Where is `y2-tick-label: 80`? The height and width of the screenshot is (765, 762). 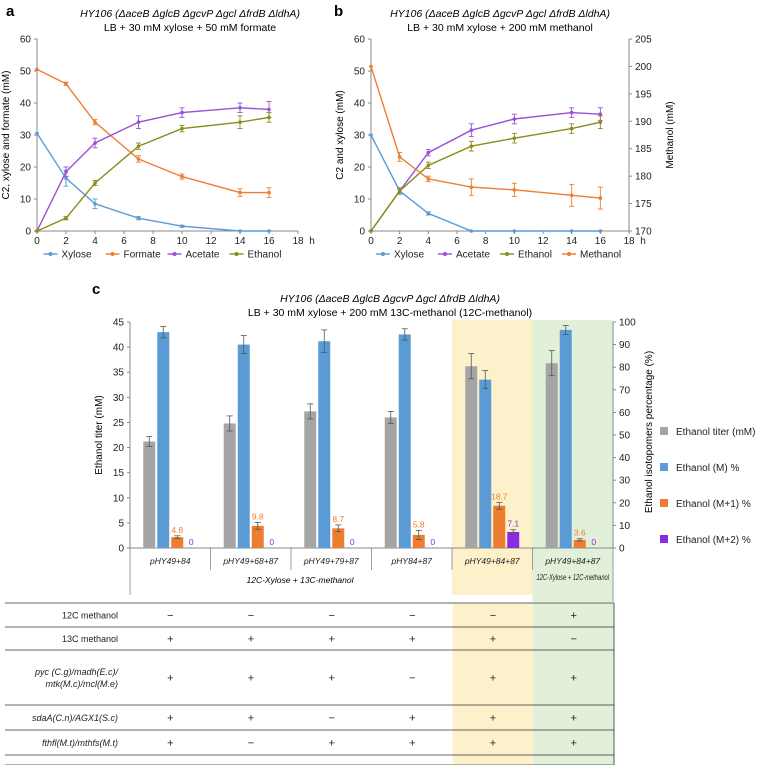
y2-tick-label: 80 is located at coordinates (625, 368).